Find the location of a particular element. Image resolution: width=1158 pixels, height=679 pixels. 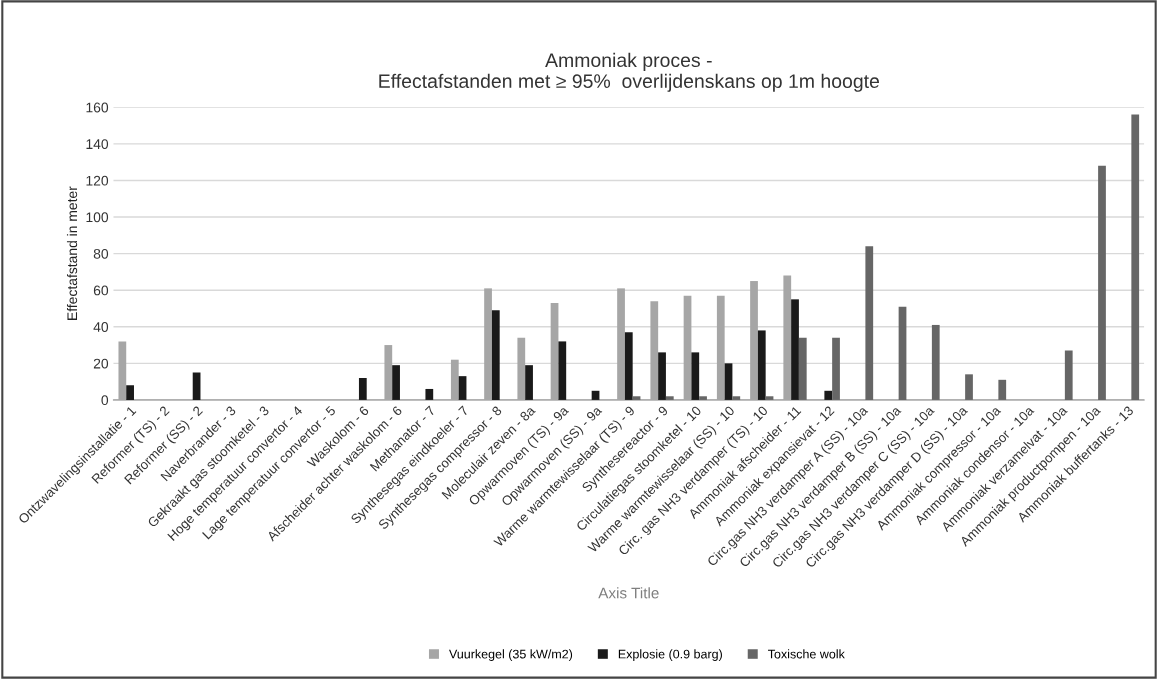

chart-title: Ammoniak proces - Effectafstanden met ≥ 95% overlijdenskans op 1m hoogte is located at coordinates (629, 72).